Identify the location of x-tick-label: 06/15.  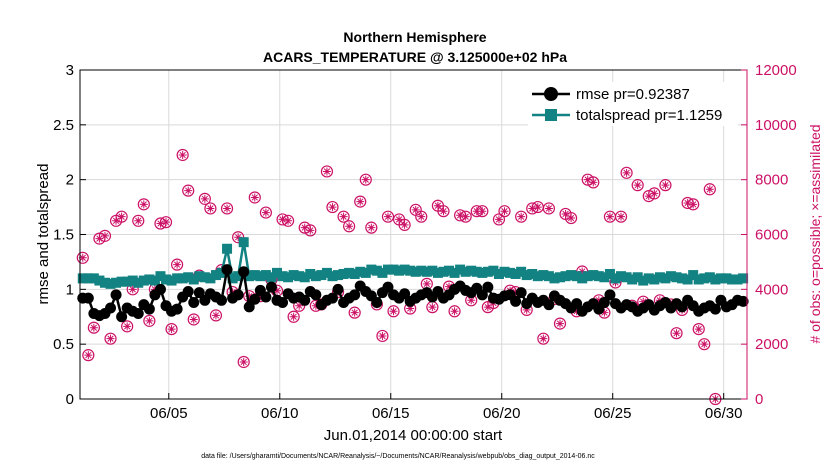
(391, 413).